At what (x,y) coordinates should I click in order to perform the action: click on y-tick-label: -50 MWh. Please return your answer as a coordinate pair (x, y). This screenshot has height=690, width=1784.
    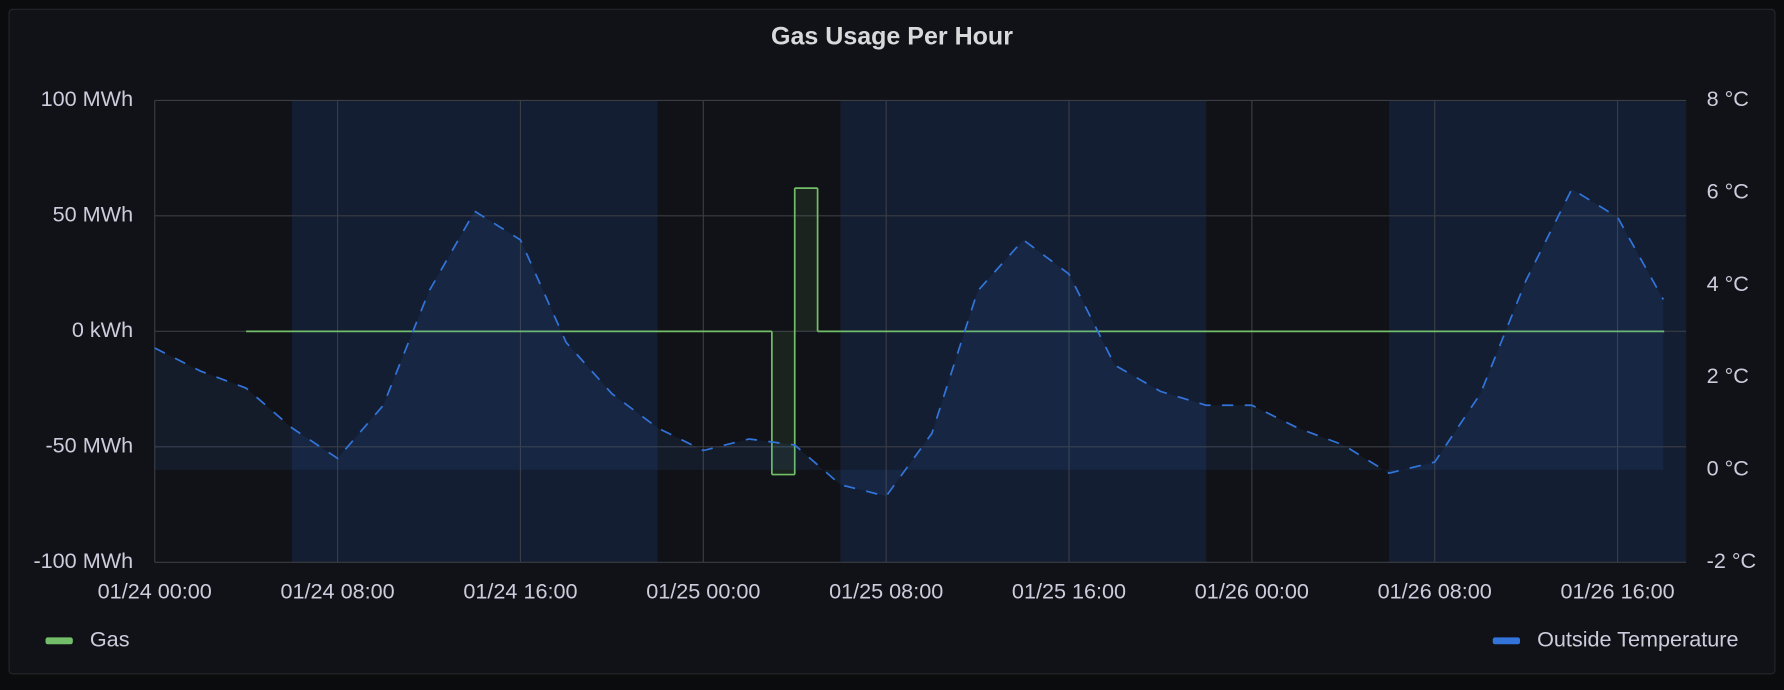
    Looking at the image, I should click on (89, 445).